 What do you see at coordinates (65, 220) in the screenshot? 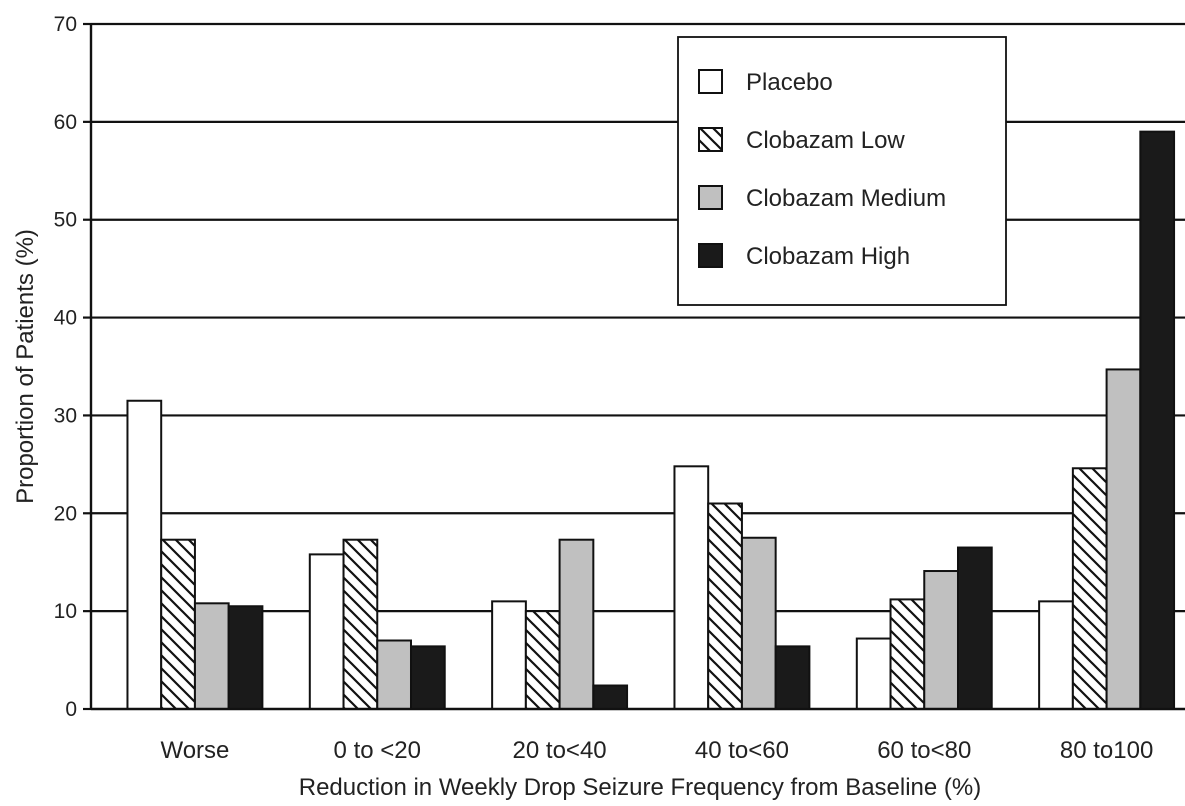
I see `y-tick-label: 50` at bounding box center [65, 220].